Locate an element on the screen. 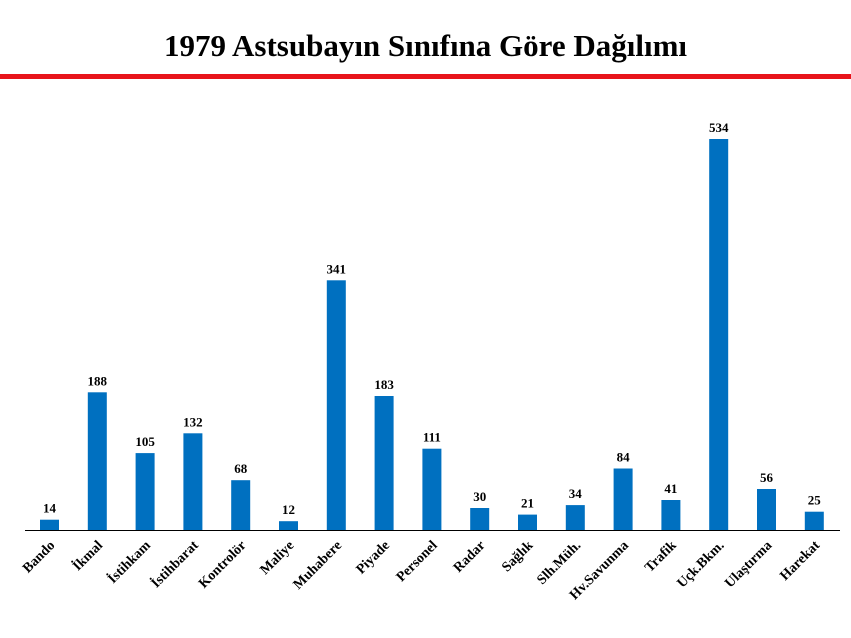 This screenshot has height=638, width=851. category-label-11: Slh.Müh. is located at coordinates (559, 563).